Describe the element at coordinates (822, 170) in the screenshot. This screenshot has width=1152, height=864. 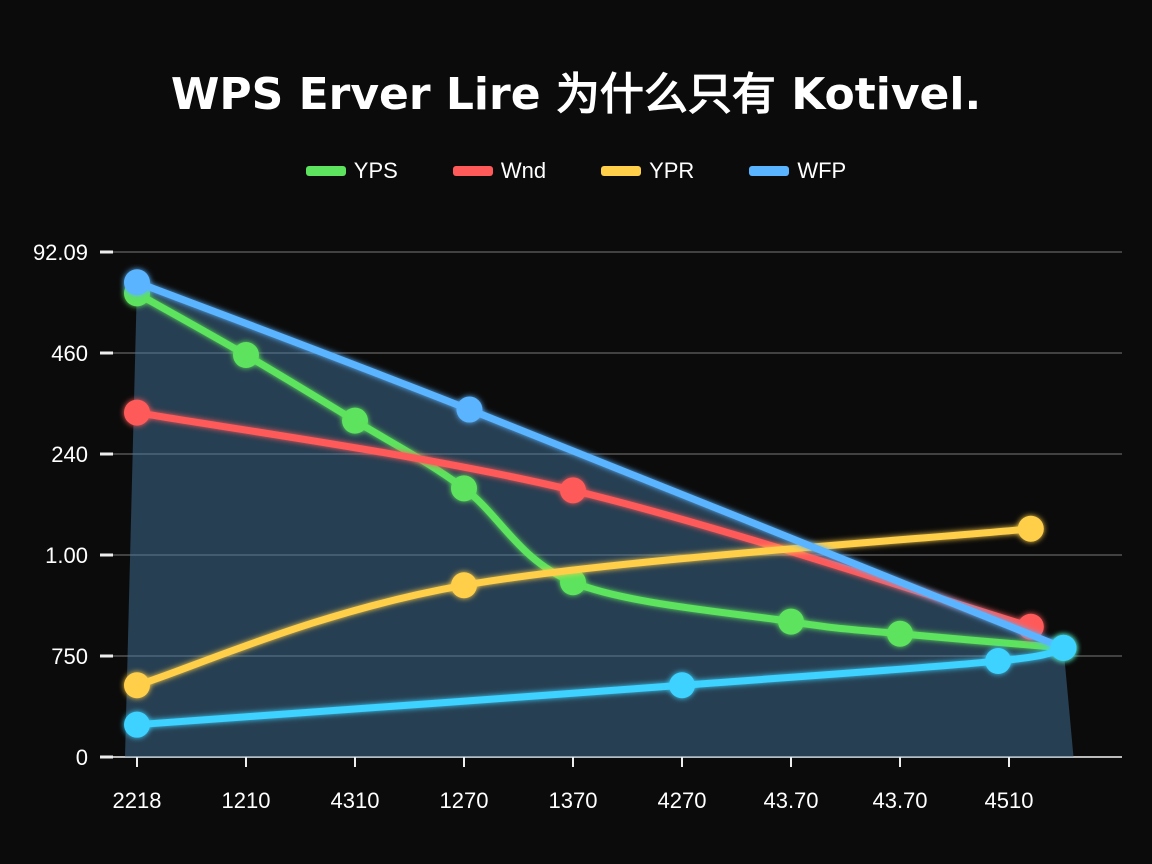
I see `legend-label: WFP` at that location.